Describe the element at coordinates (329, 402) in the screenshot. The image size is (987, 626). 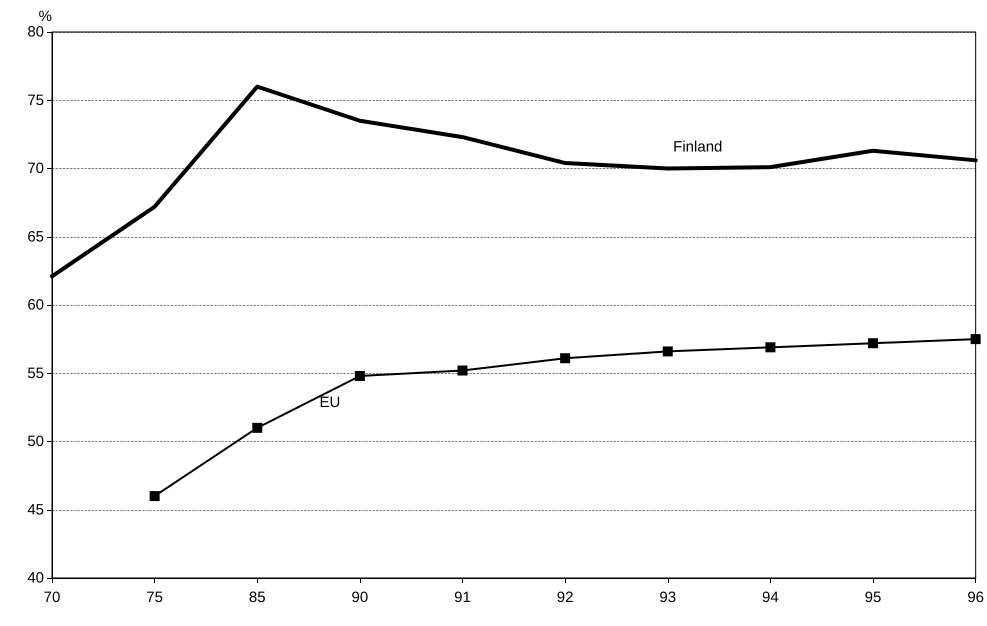
I see `series-label: EU` at that location.